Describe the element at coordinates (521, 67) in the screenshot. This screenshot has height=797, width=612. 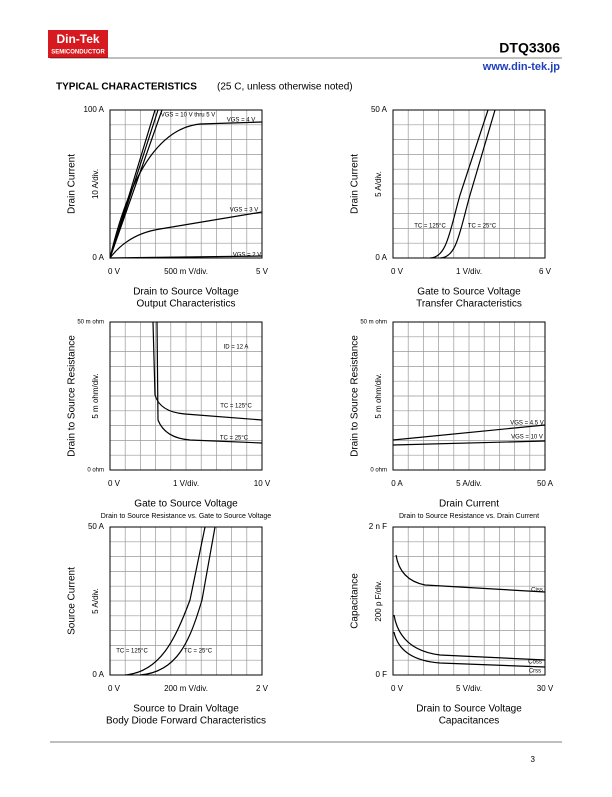
I see `url: www.din-tek.jp` at that location.